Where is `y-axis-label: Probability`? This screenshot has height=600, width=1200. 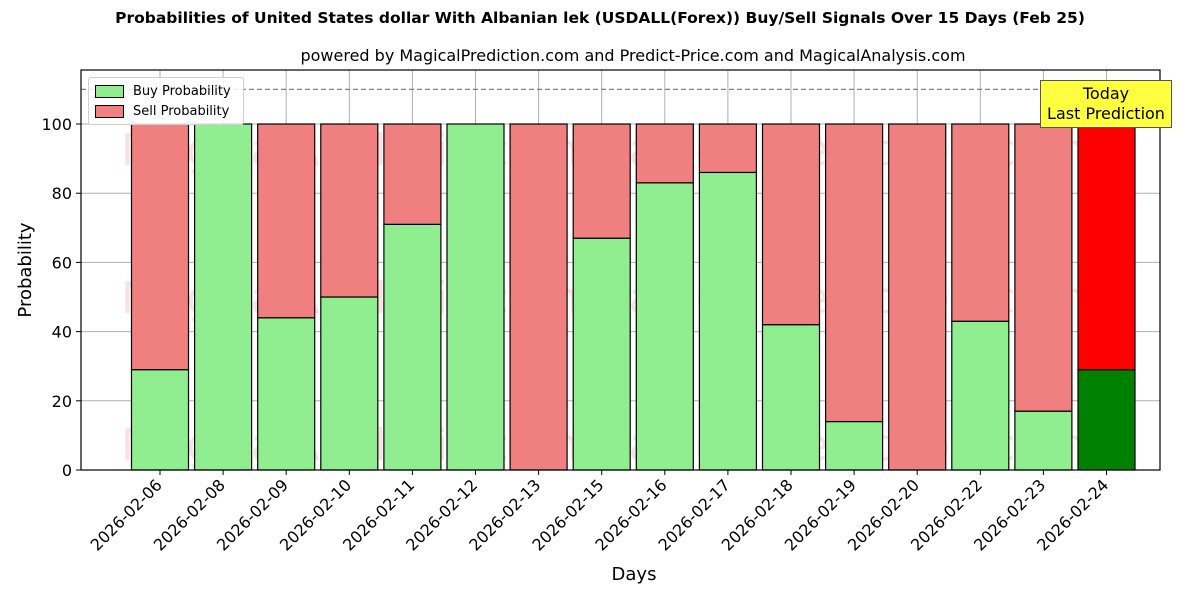 y-axis-label: Probability is located at coordinates (25, 269).